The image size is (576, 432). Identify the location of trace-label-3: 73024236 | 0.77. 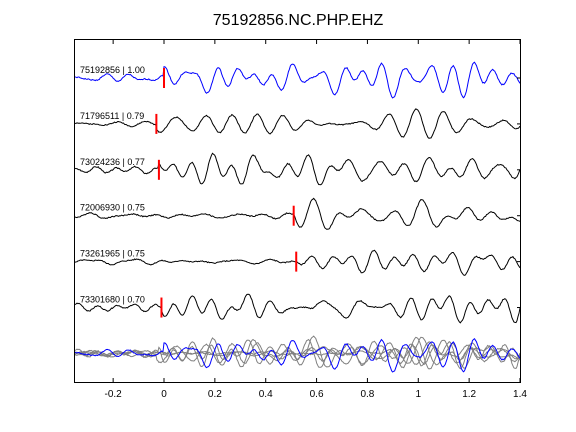
(112, 162).